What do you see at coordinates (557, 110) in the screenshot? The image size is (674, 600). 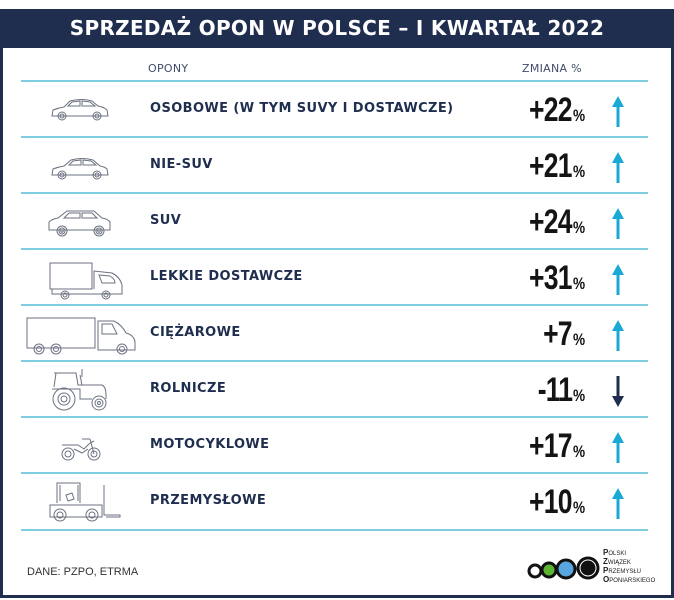 I see `change-value: +22%` at bounding box center [557, 110].